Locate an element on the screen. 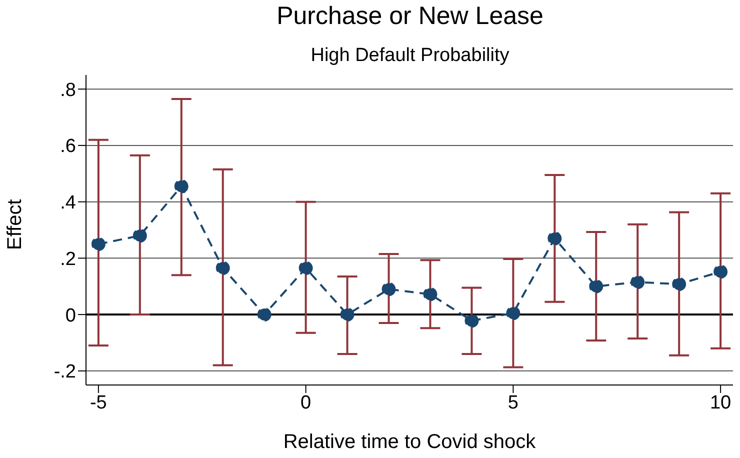  x-tick-label: 0 is located at coordinates (306, 403).